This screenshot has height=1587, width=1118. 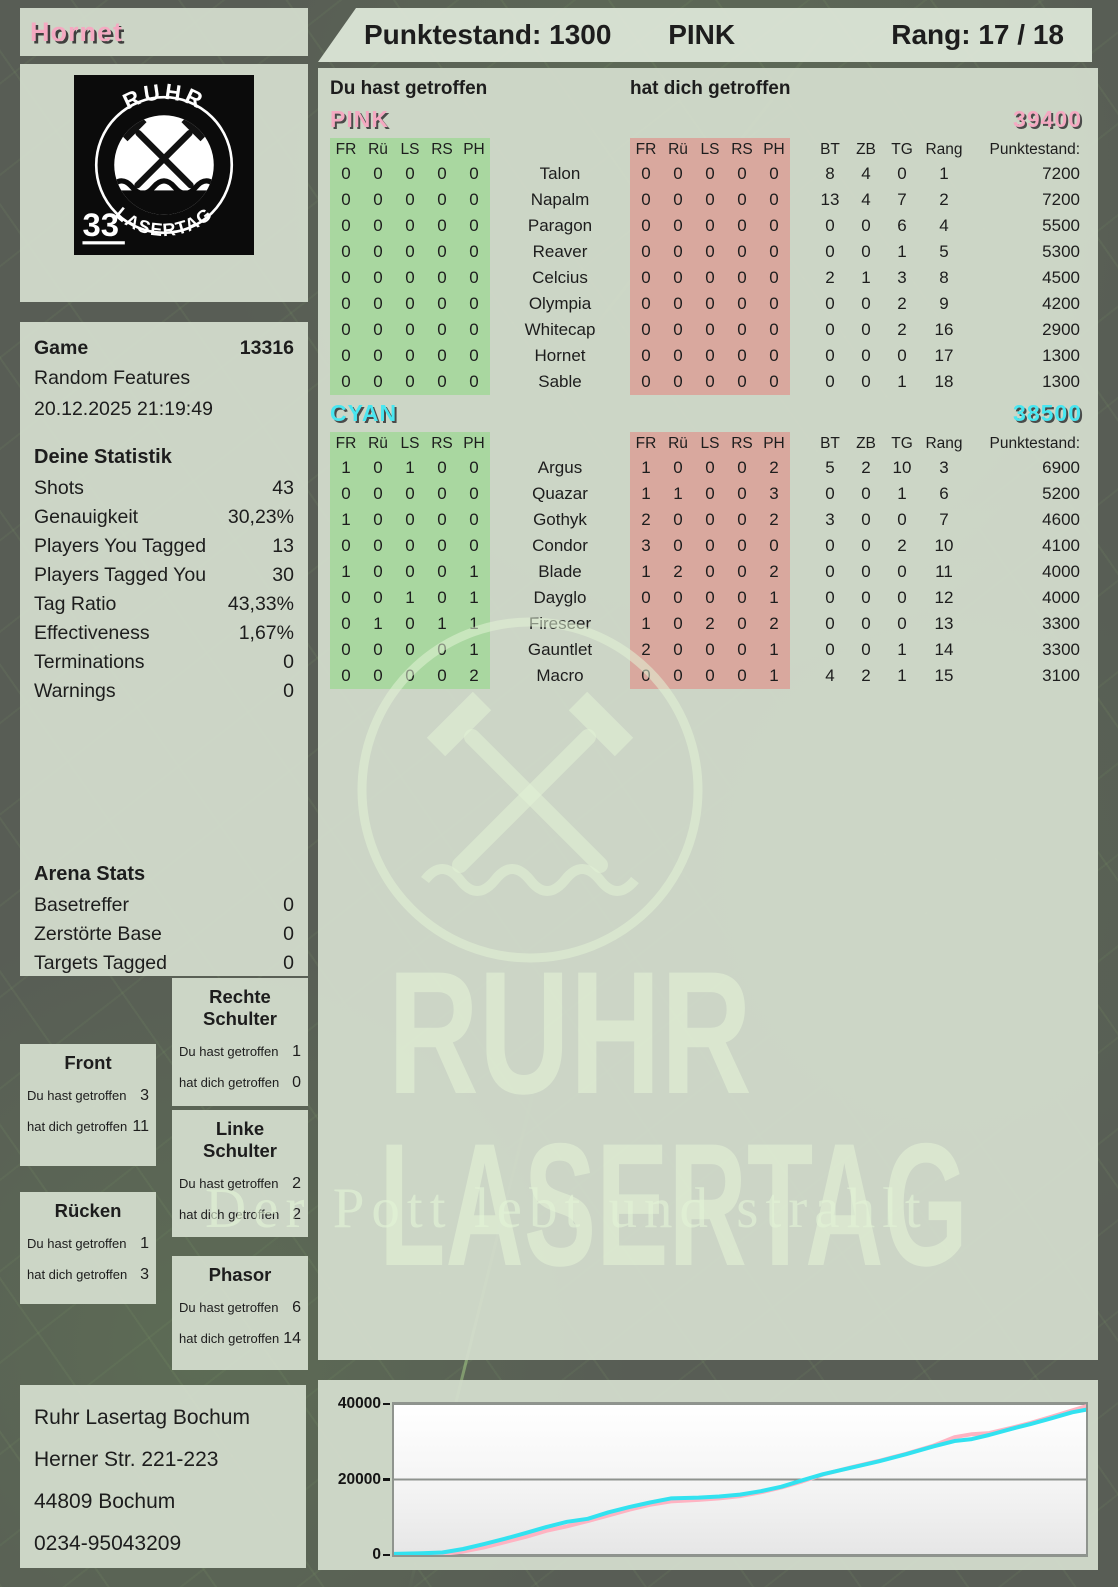 What do you see at coordinates (1061, 225) in the screenshot?
I see `punktestand-cell: 5500` at bounding box center [1061, 225].